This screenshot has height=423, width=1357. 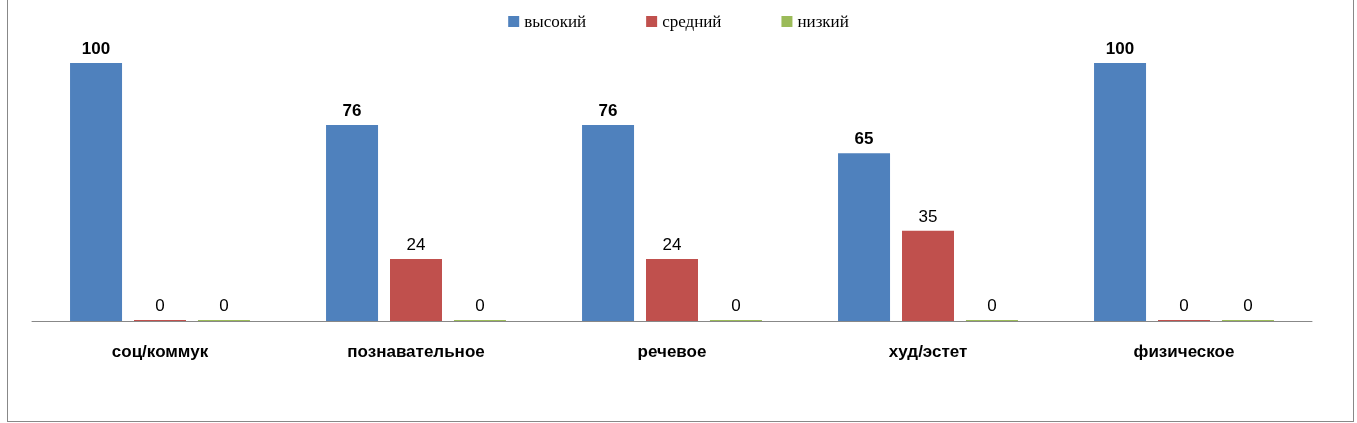 I want to click on legend-label: высокий, so click(x=555, y=21).